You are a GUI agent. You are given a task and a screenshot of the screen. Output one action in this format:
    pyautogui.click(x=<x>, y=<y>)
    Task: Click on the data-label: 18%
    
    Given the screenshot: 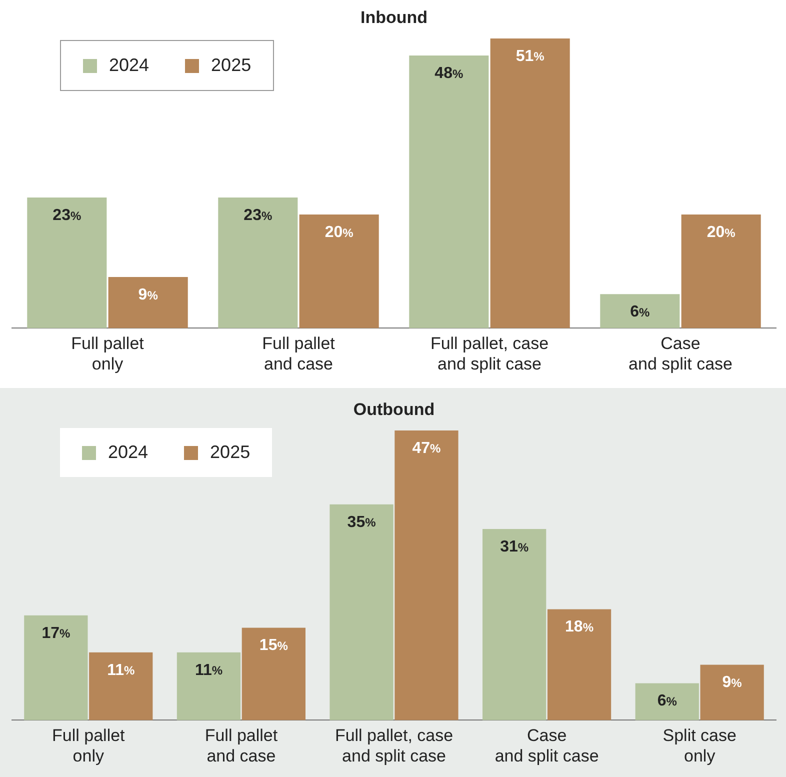 What is the action you would take?
    pyautogui.click(x=579, y=627)
    